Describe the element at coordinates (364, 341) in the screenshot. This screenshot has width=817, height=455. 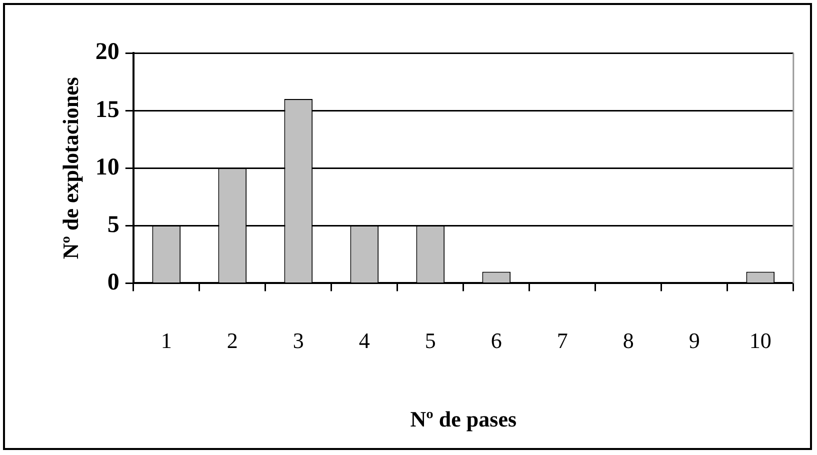
I see `x-tick-label: 4` at that location.